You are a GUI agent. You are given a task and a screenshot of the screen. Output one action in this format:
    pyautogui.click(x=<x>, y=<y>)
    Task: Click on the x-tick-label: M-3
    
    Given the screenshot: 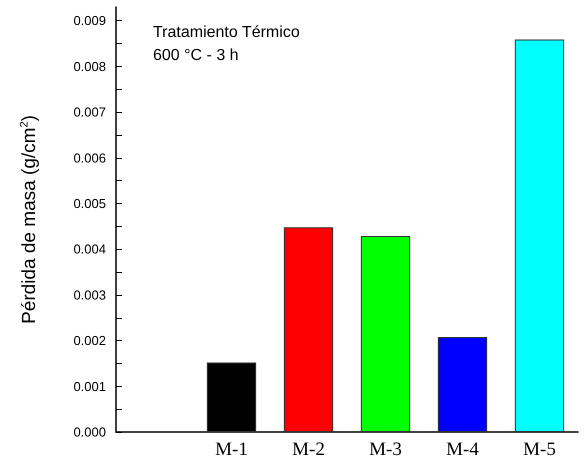 What is the action you would take?
    pyautogui.click(x=385, y=449)
    